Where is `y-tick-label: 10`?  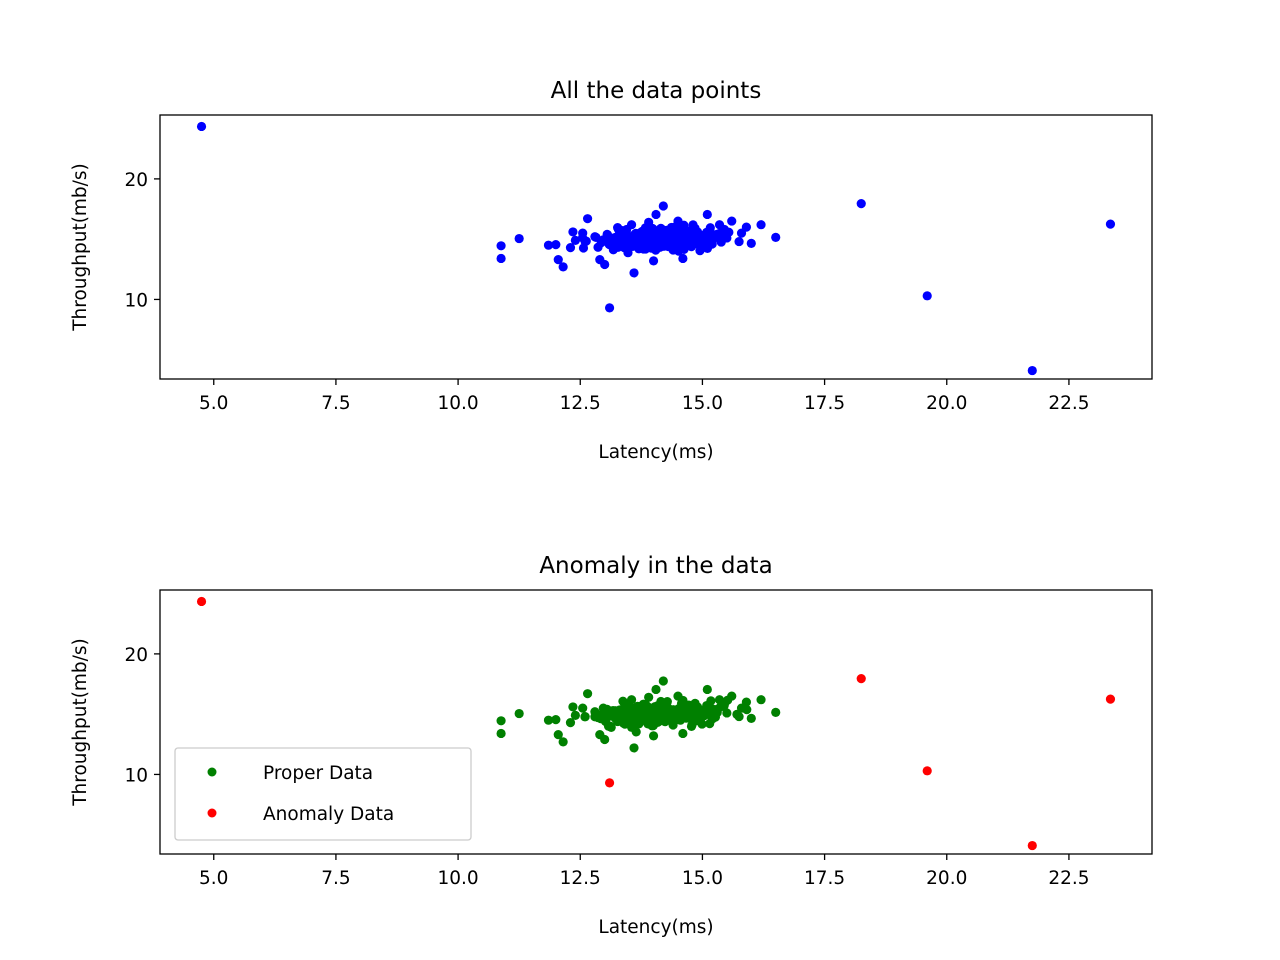 y-tick-label: 10 is located at coordinates (136, 300).